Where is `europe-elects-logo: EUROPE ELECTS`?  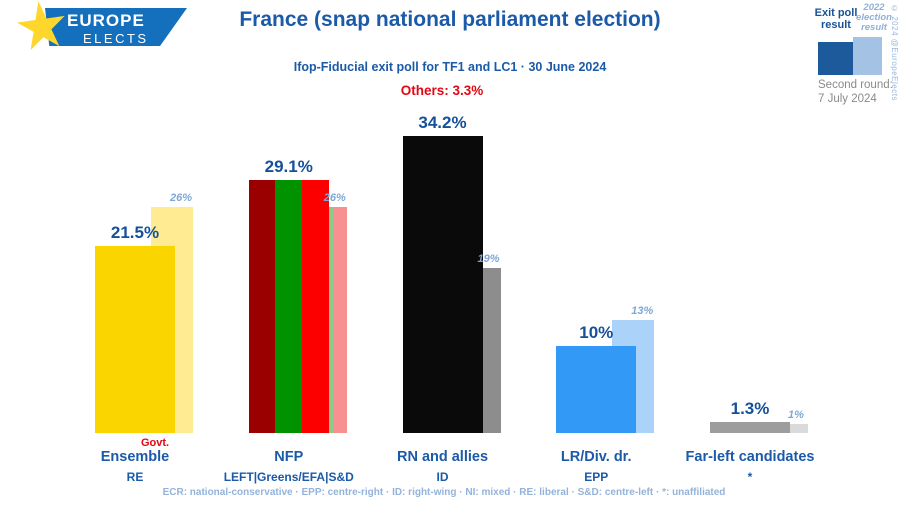 europe-elects-logo: EUROPE ELECTS is located at coordinates (105, 31).